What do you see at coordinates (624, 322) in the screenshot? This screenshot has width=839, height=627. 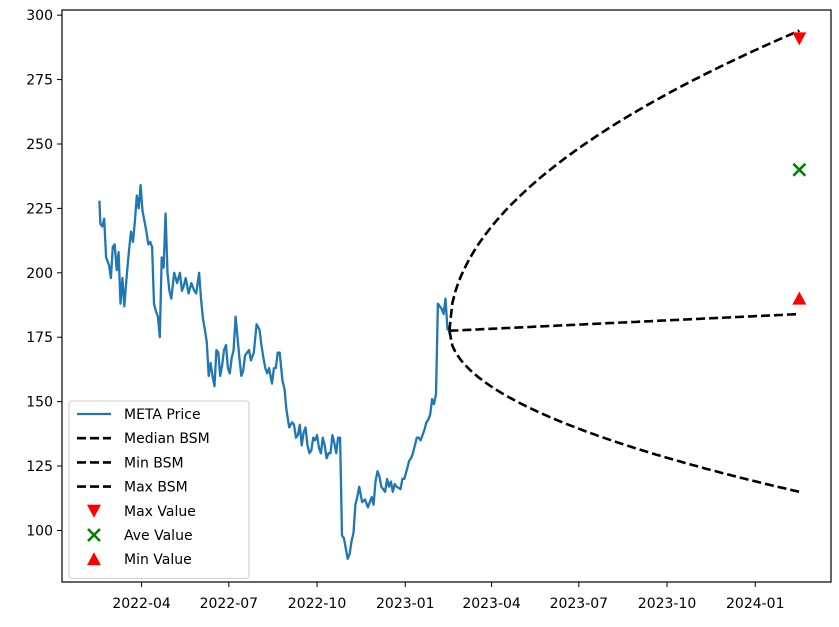 I see `median-bsm-line` at bounding box center [624, 322].